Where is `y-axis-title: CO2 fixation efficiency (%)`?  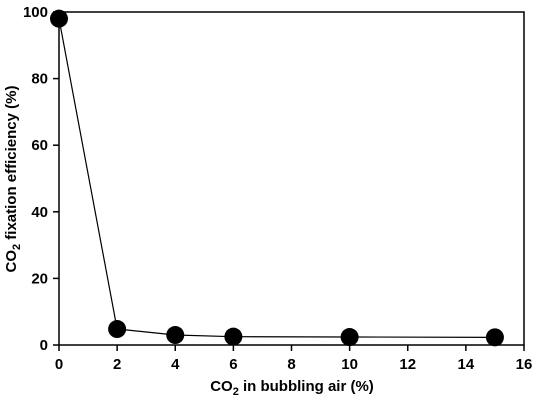 y-axis-title: CO2 fixation efficiency (%) is located at coordinates (13, 179).